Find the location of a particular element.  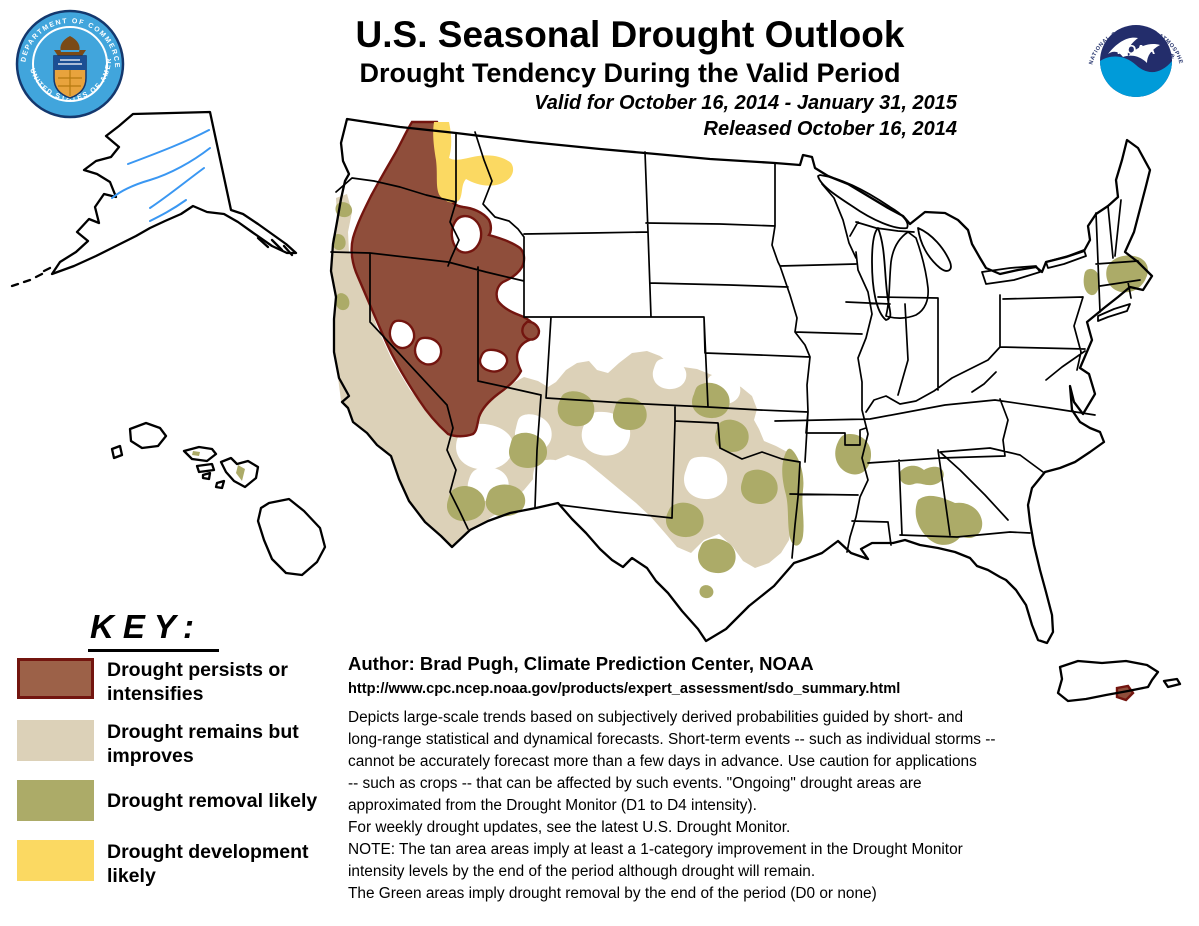

alaska-rivers is located at coordinates (161, 175).